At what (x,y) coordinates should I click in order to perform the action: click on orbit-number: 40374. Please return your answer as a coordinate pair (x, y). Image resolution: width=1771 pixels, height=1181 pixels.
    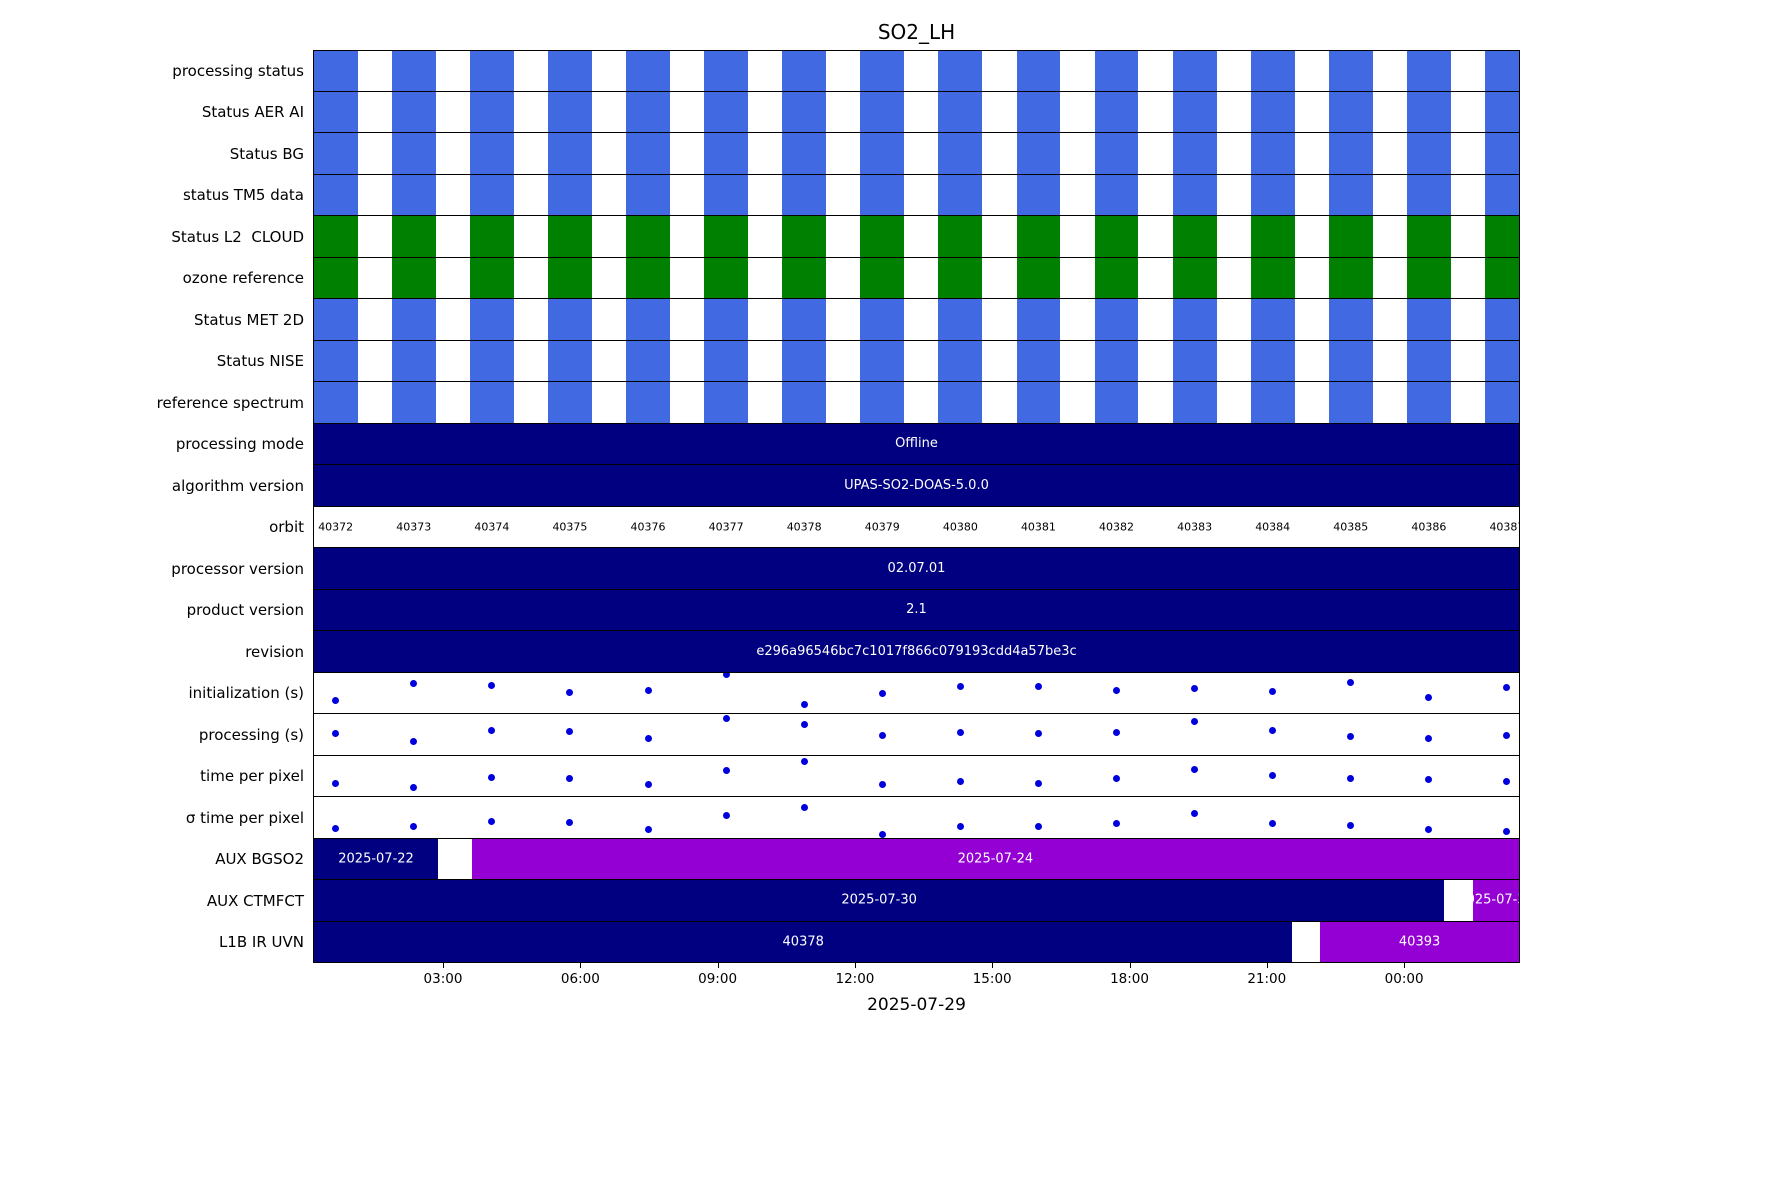
    Looking at the image, I should click on (492, 527).